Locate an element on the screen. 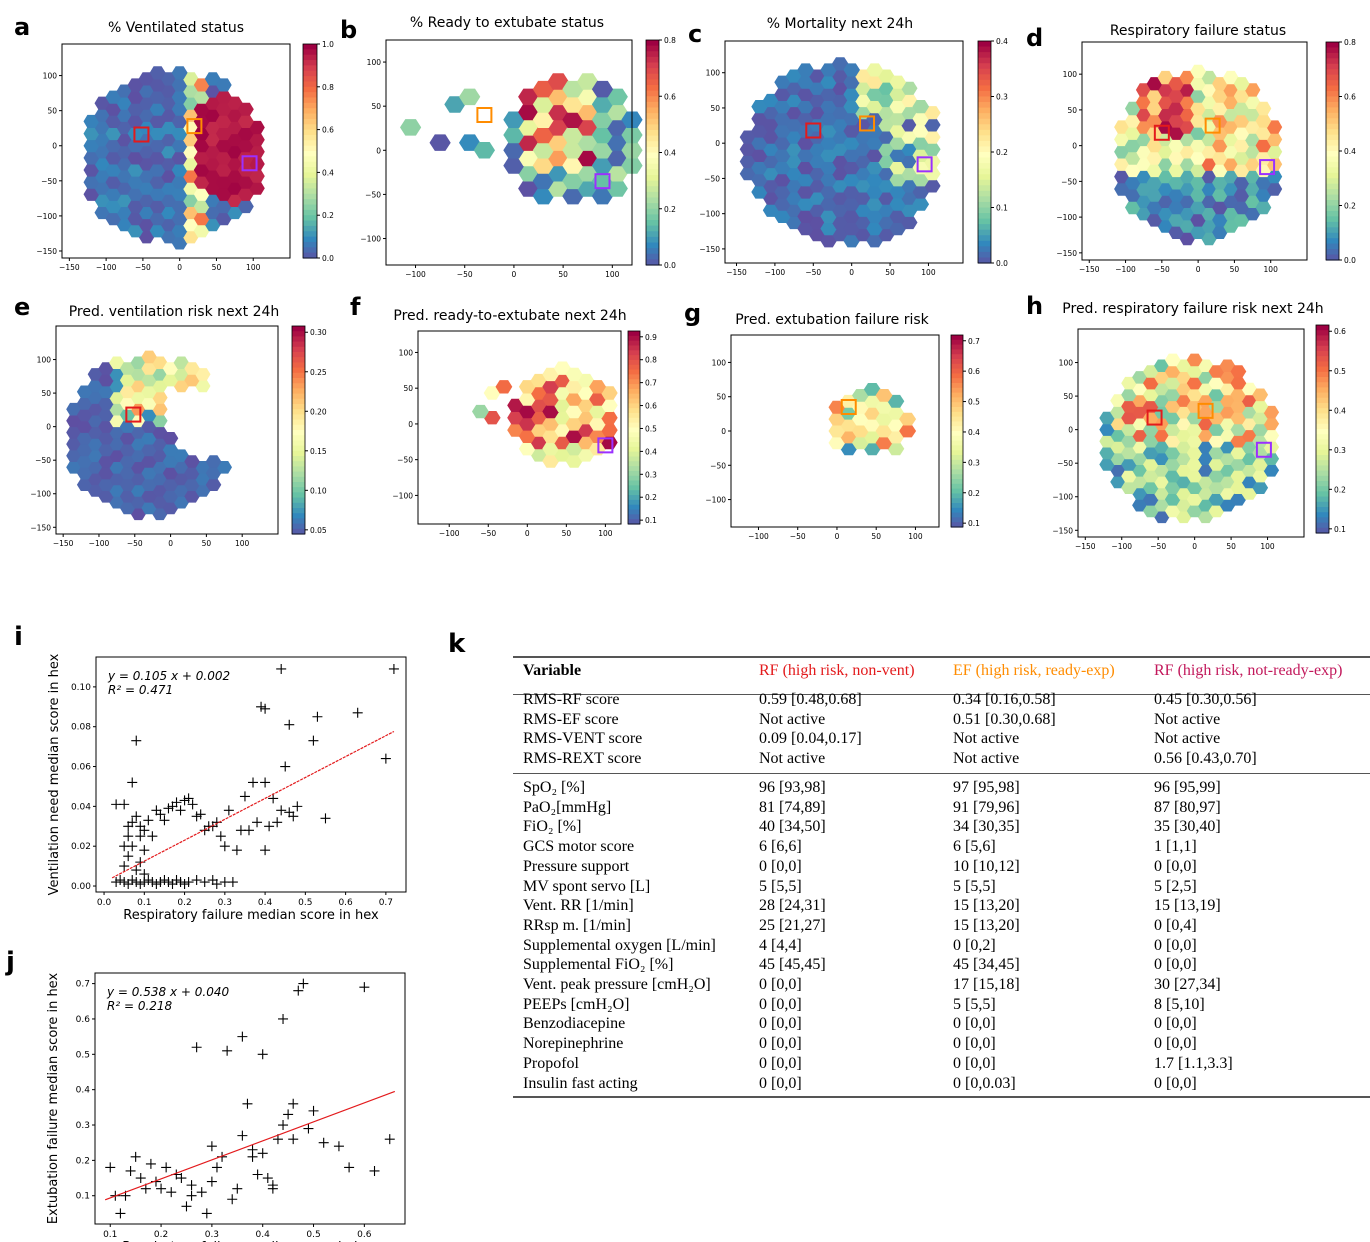 The image size is (1370, 1242). table-cell: Not active is located at coordinates (986, 739).